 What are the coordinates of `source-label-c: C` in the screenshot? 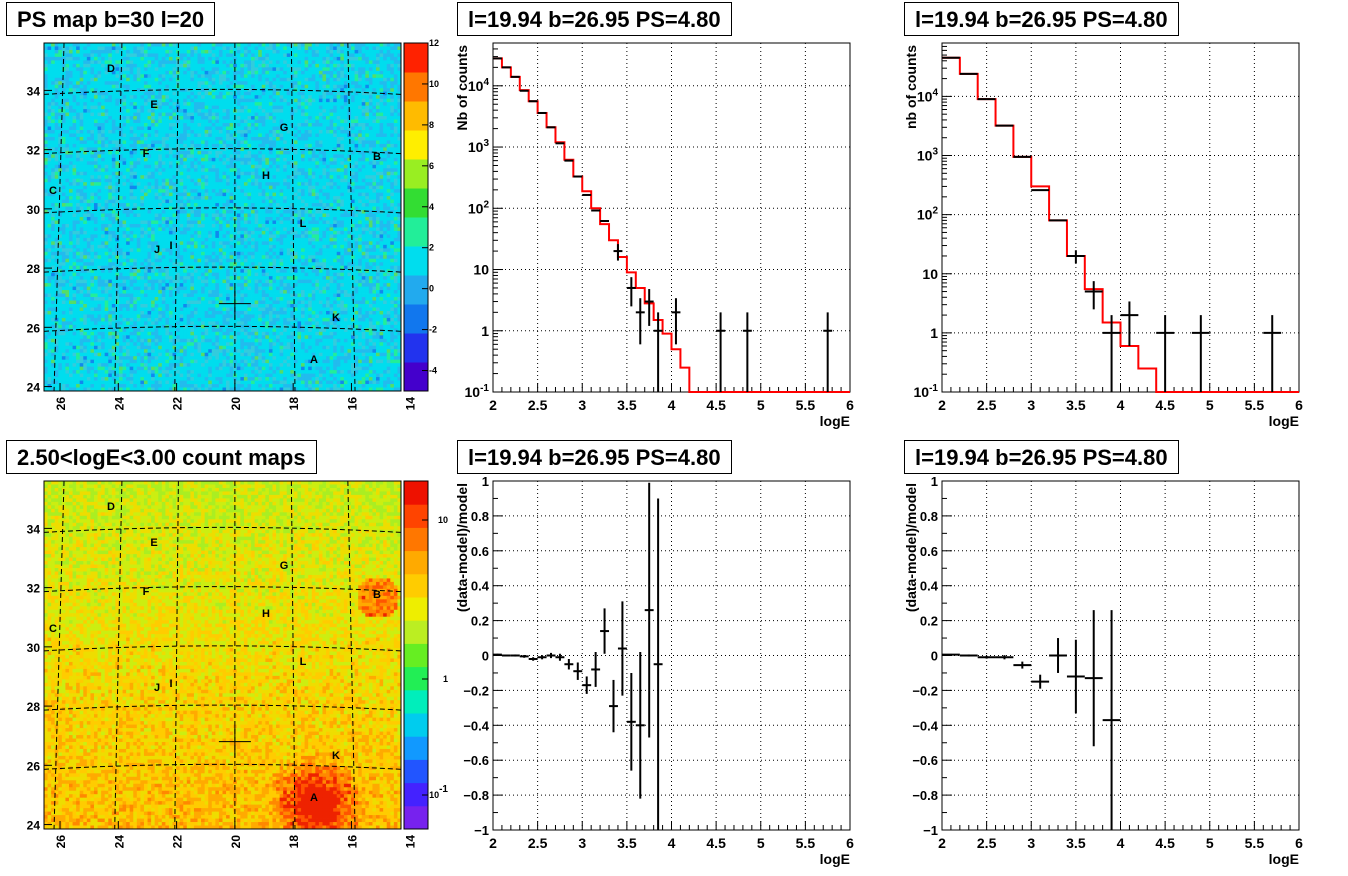 It's located at (53, 191).